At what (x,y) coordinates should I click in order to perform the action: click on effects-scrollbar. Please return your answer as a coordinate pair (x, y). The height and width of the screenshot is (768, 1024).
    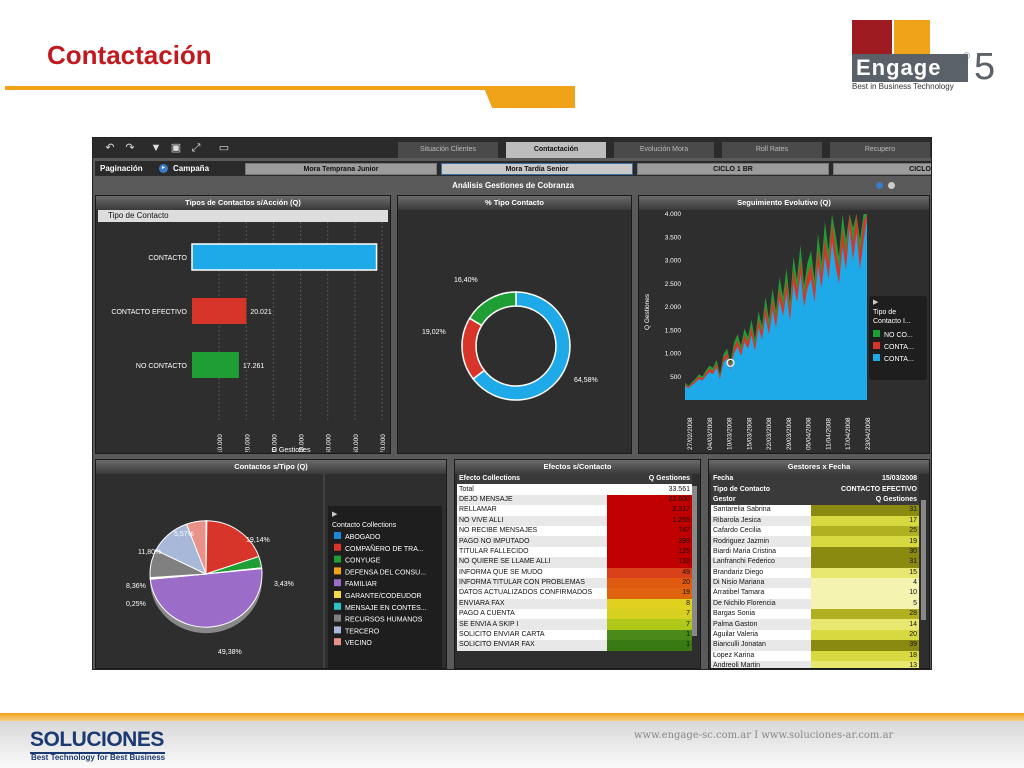
    Looking at the image, I should click on (694, 561).